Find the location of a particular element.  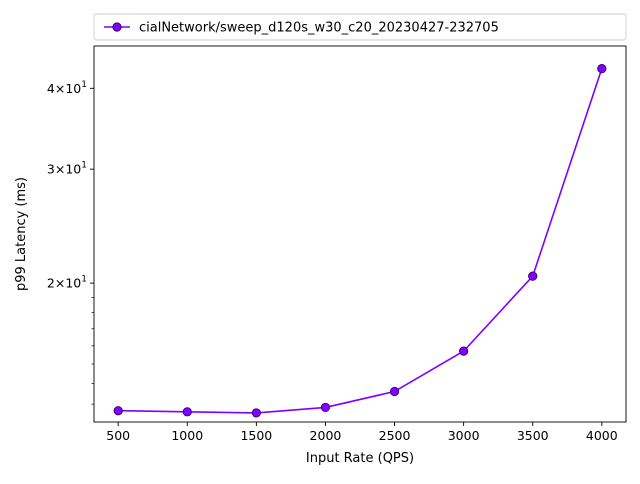

y-tick-label-base: 3×10 is located at coordinates (64, 169).